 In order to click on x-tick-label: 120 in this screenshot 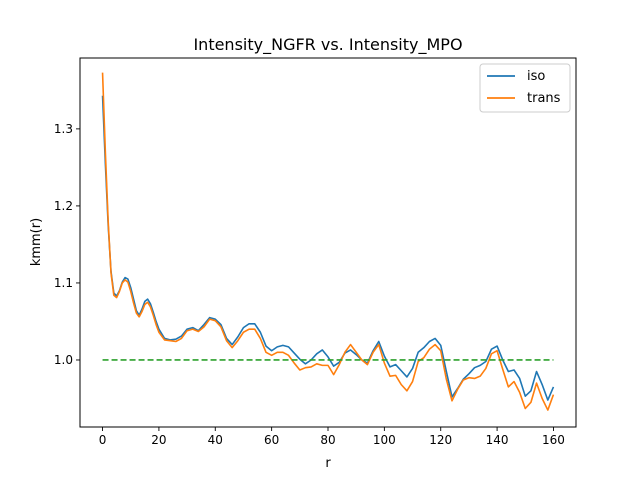, I will do `click(440, 440)`.